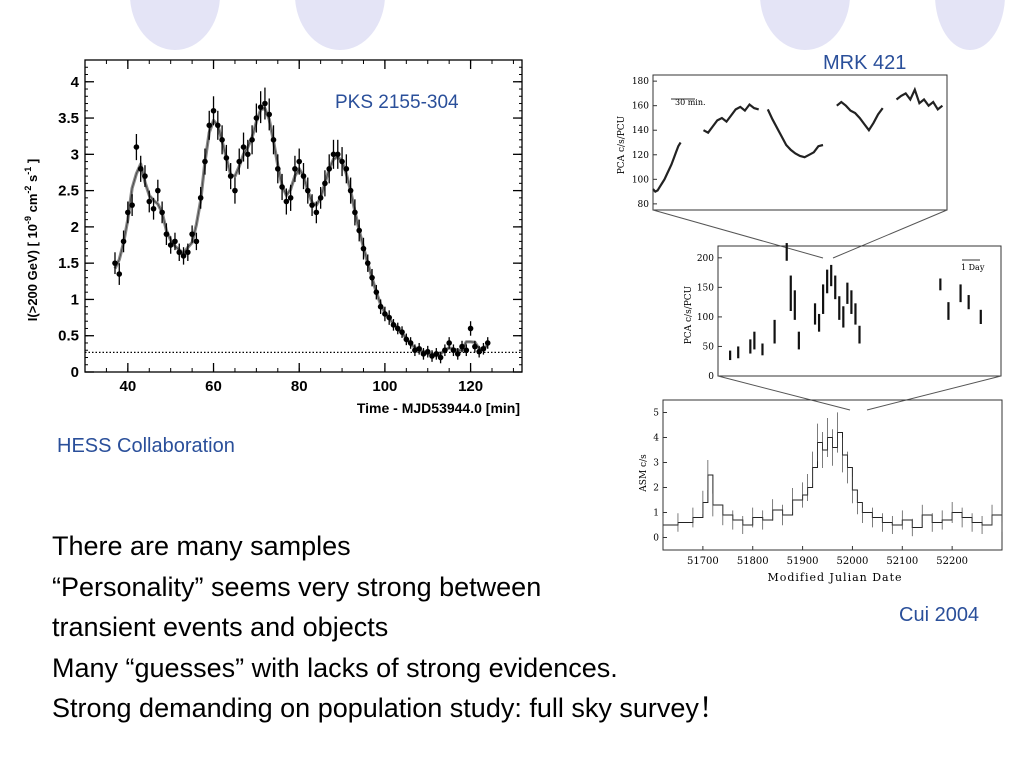 Image resolution: width=1024 pixels, height=768 pixels. Describe the element at coordinates (640, 180) in the screenshot. I see `top-y-tick-label: 100` at that location.